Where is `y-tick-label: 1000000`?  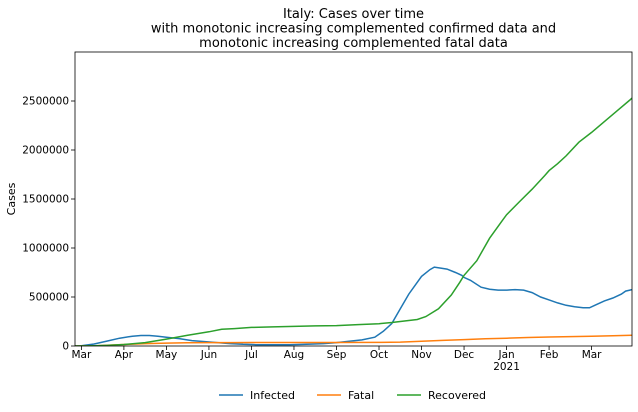 y-tick-label: 1000000 is located at coordinates (45, 249).